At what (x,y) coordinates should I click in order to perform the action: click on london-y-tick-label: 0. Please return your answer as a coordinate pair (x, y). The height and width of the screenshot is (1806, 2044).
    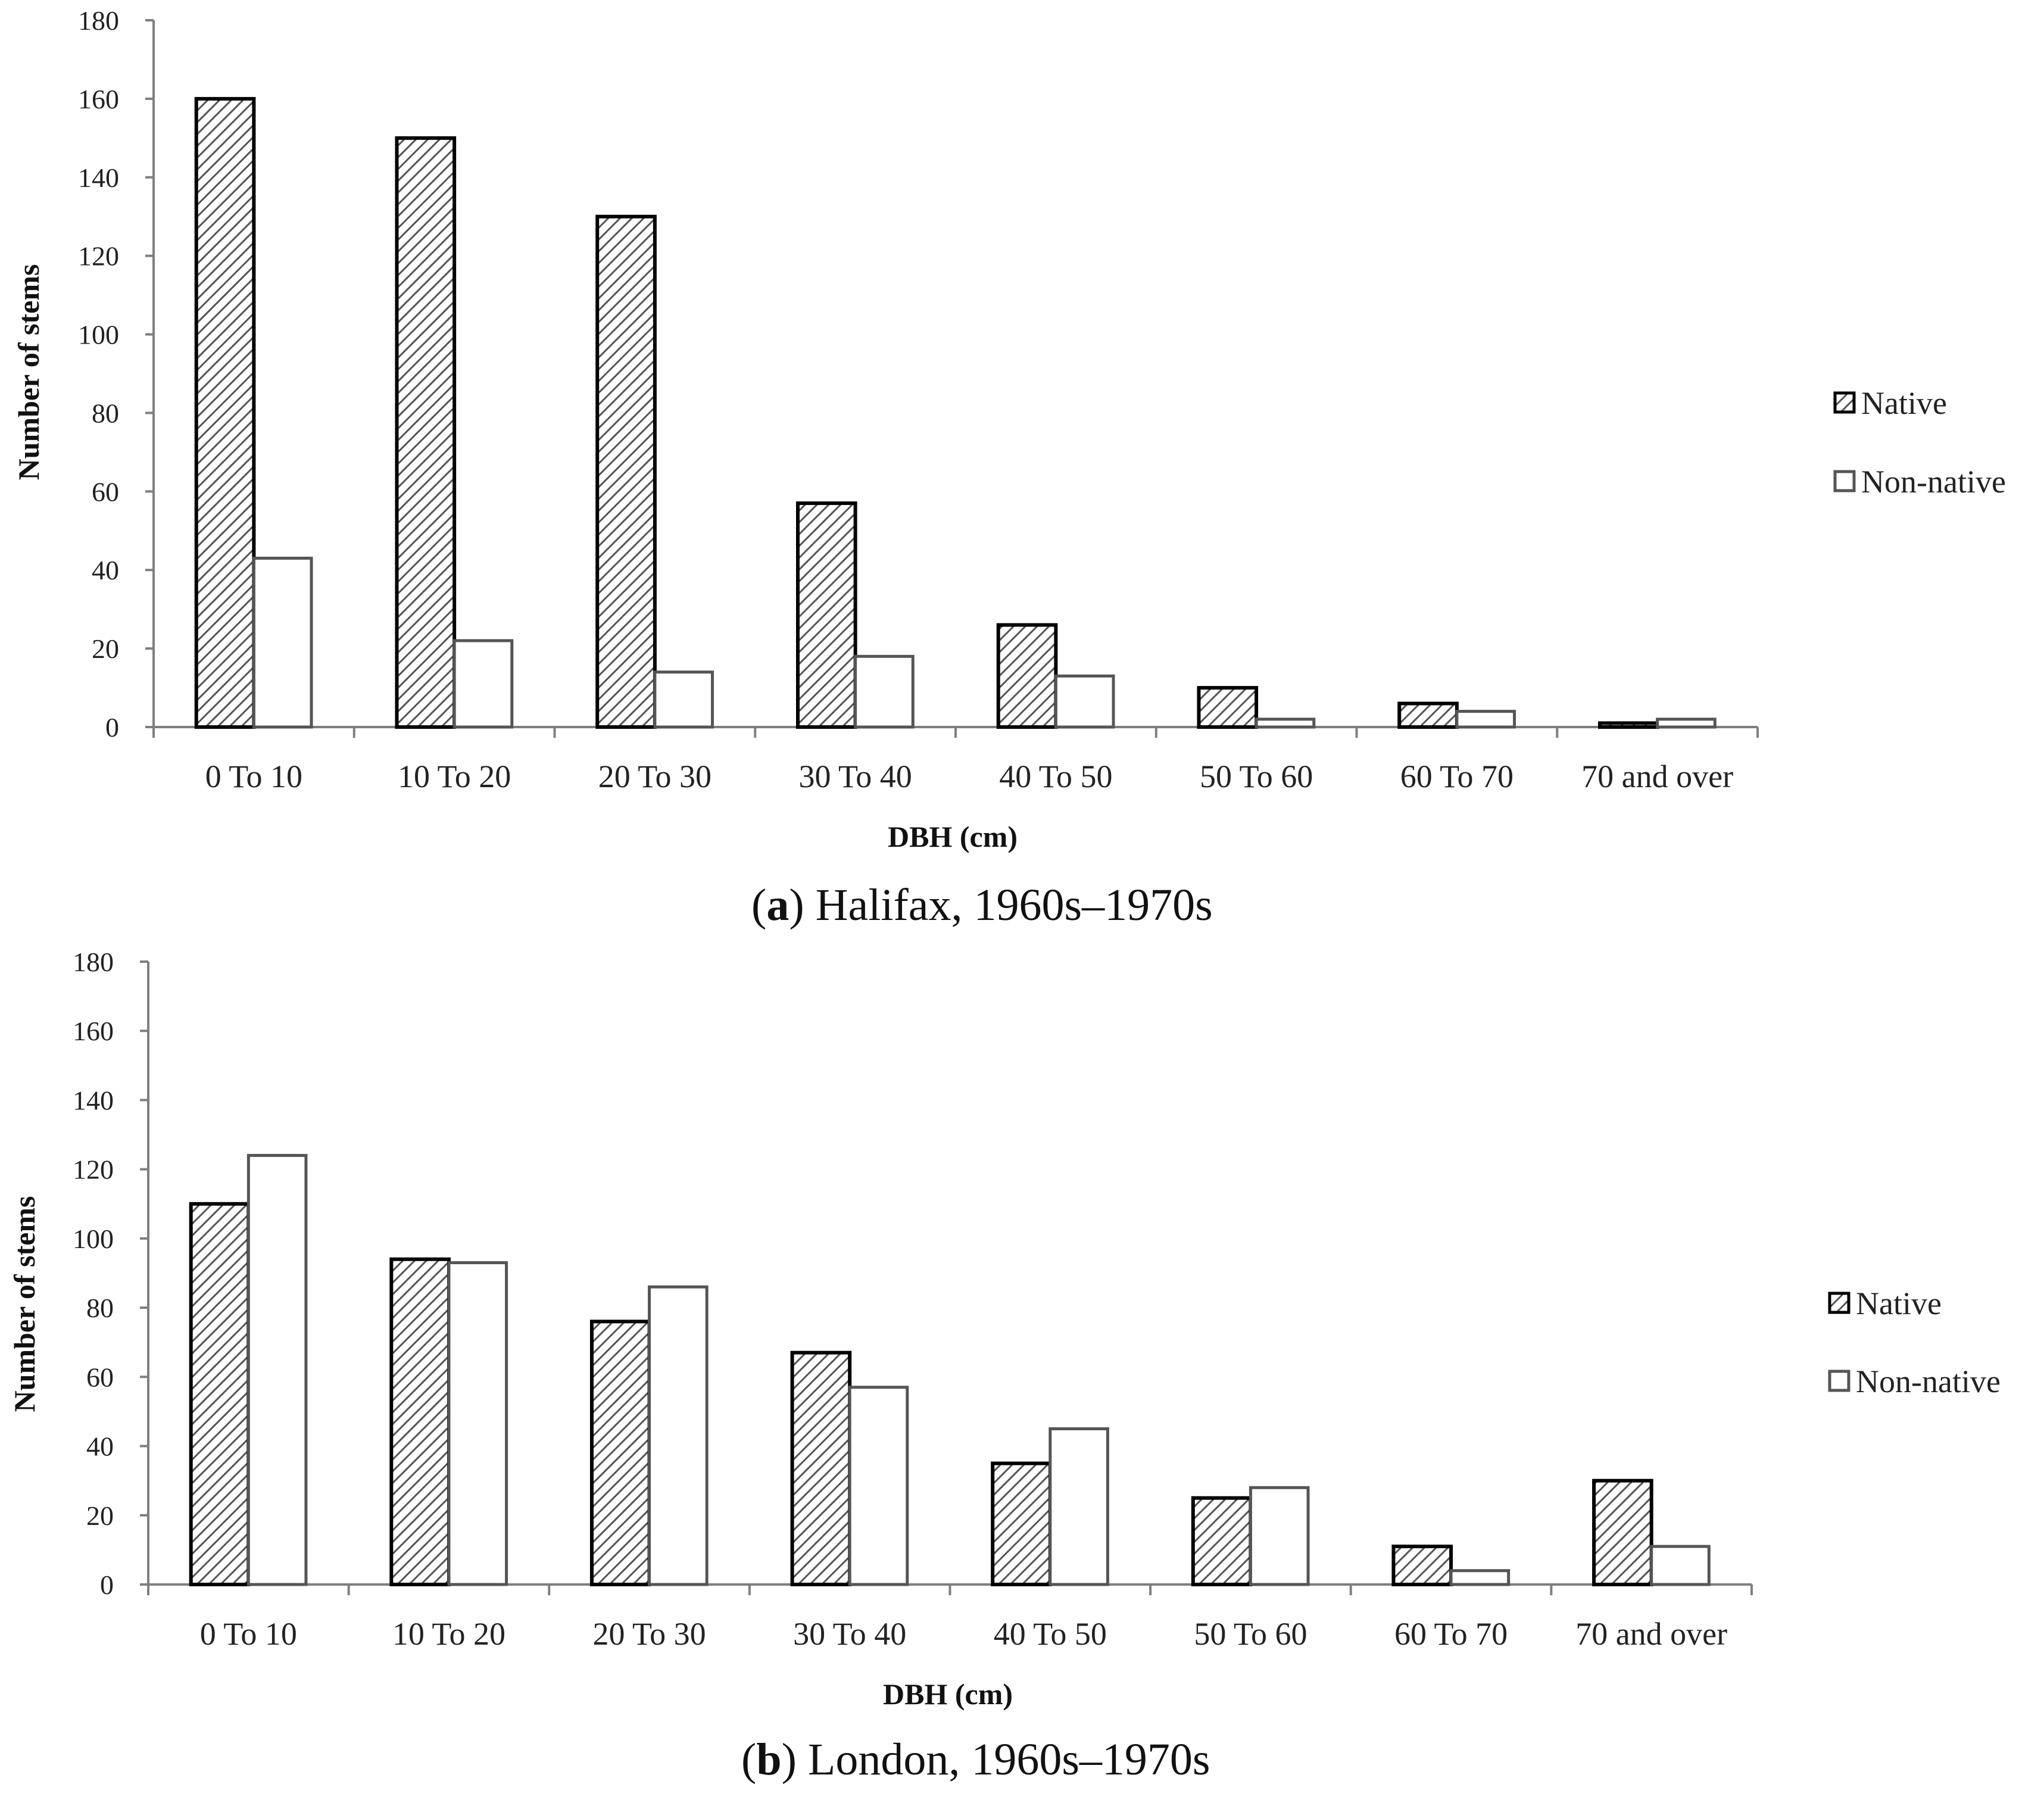
    Looking at the image, I should click on (107, 1585).